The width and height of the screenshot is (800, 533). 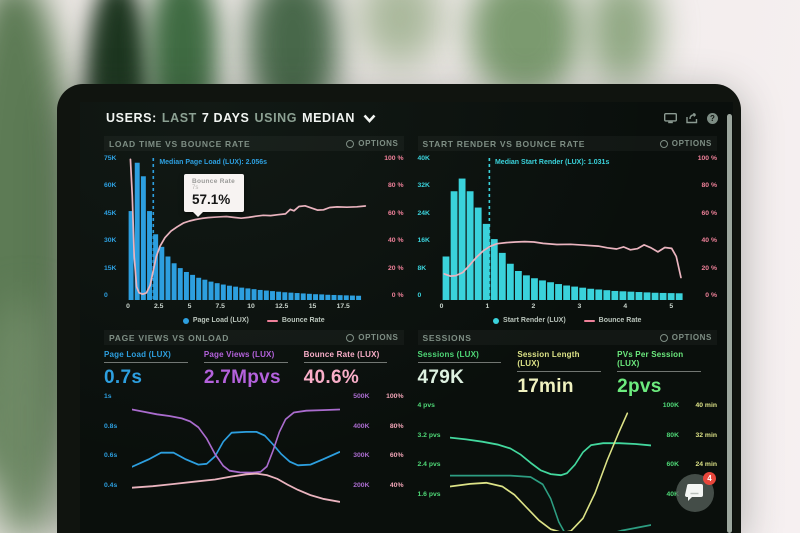 What do you see at coordinates (568, 320) in the screenshot?
I see `chart-legend: Start Render (LUX) Bounce Rate` at bounding box center [568, 320].